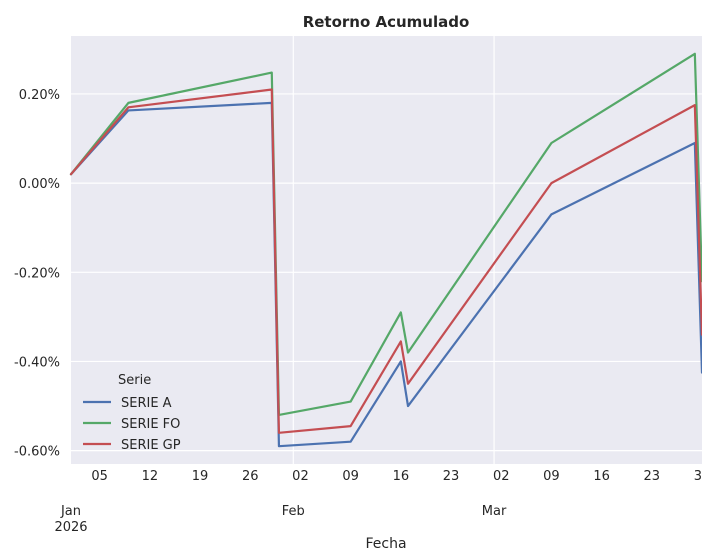  What do you see at coordinates (698, 476) in the screenshot?
I see `x-tick-label: 30` at bounding box center [698, 476].